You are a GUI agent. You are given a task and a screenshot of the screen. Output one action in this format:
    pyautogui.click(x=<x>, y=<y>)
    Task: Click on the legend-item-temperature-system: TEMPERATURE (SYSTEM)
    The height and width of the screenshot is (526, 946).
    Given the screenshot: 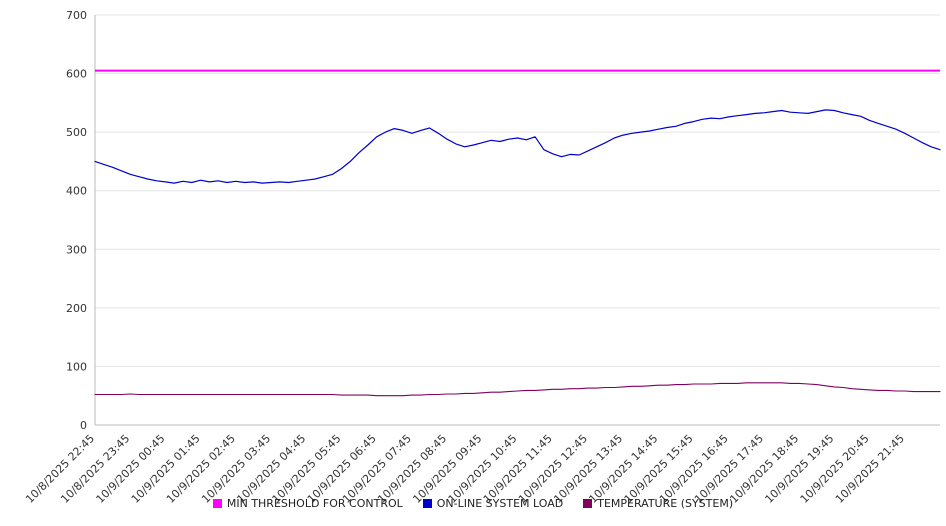 What is the action you would take?
    pyautogui.click(x=658, y=503)
    